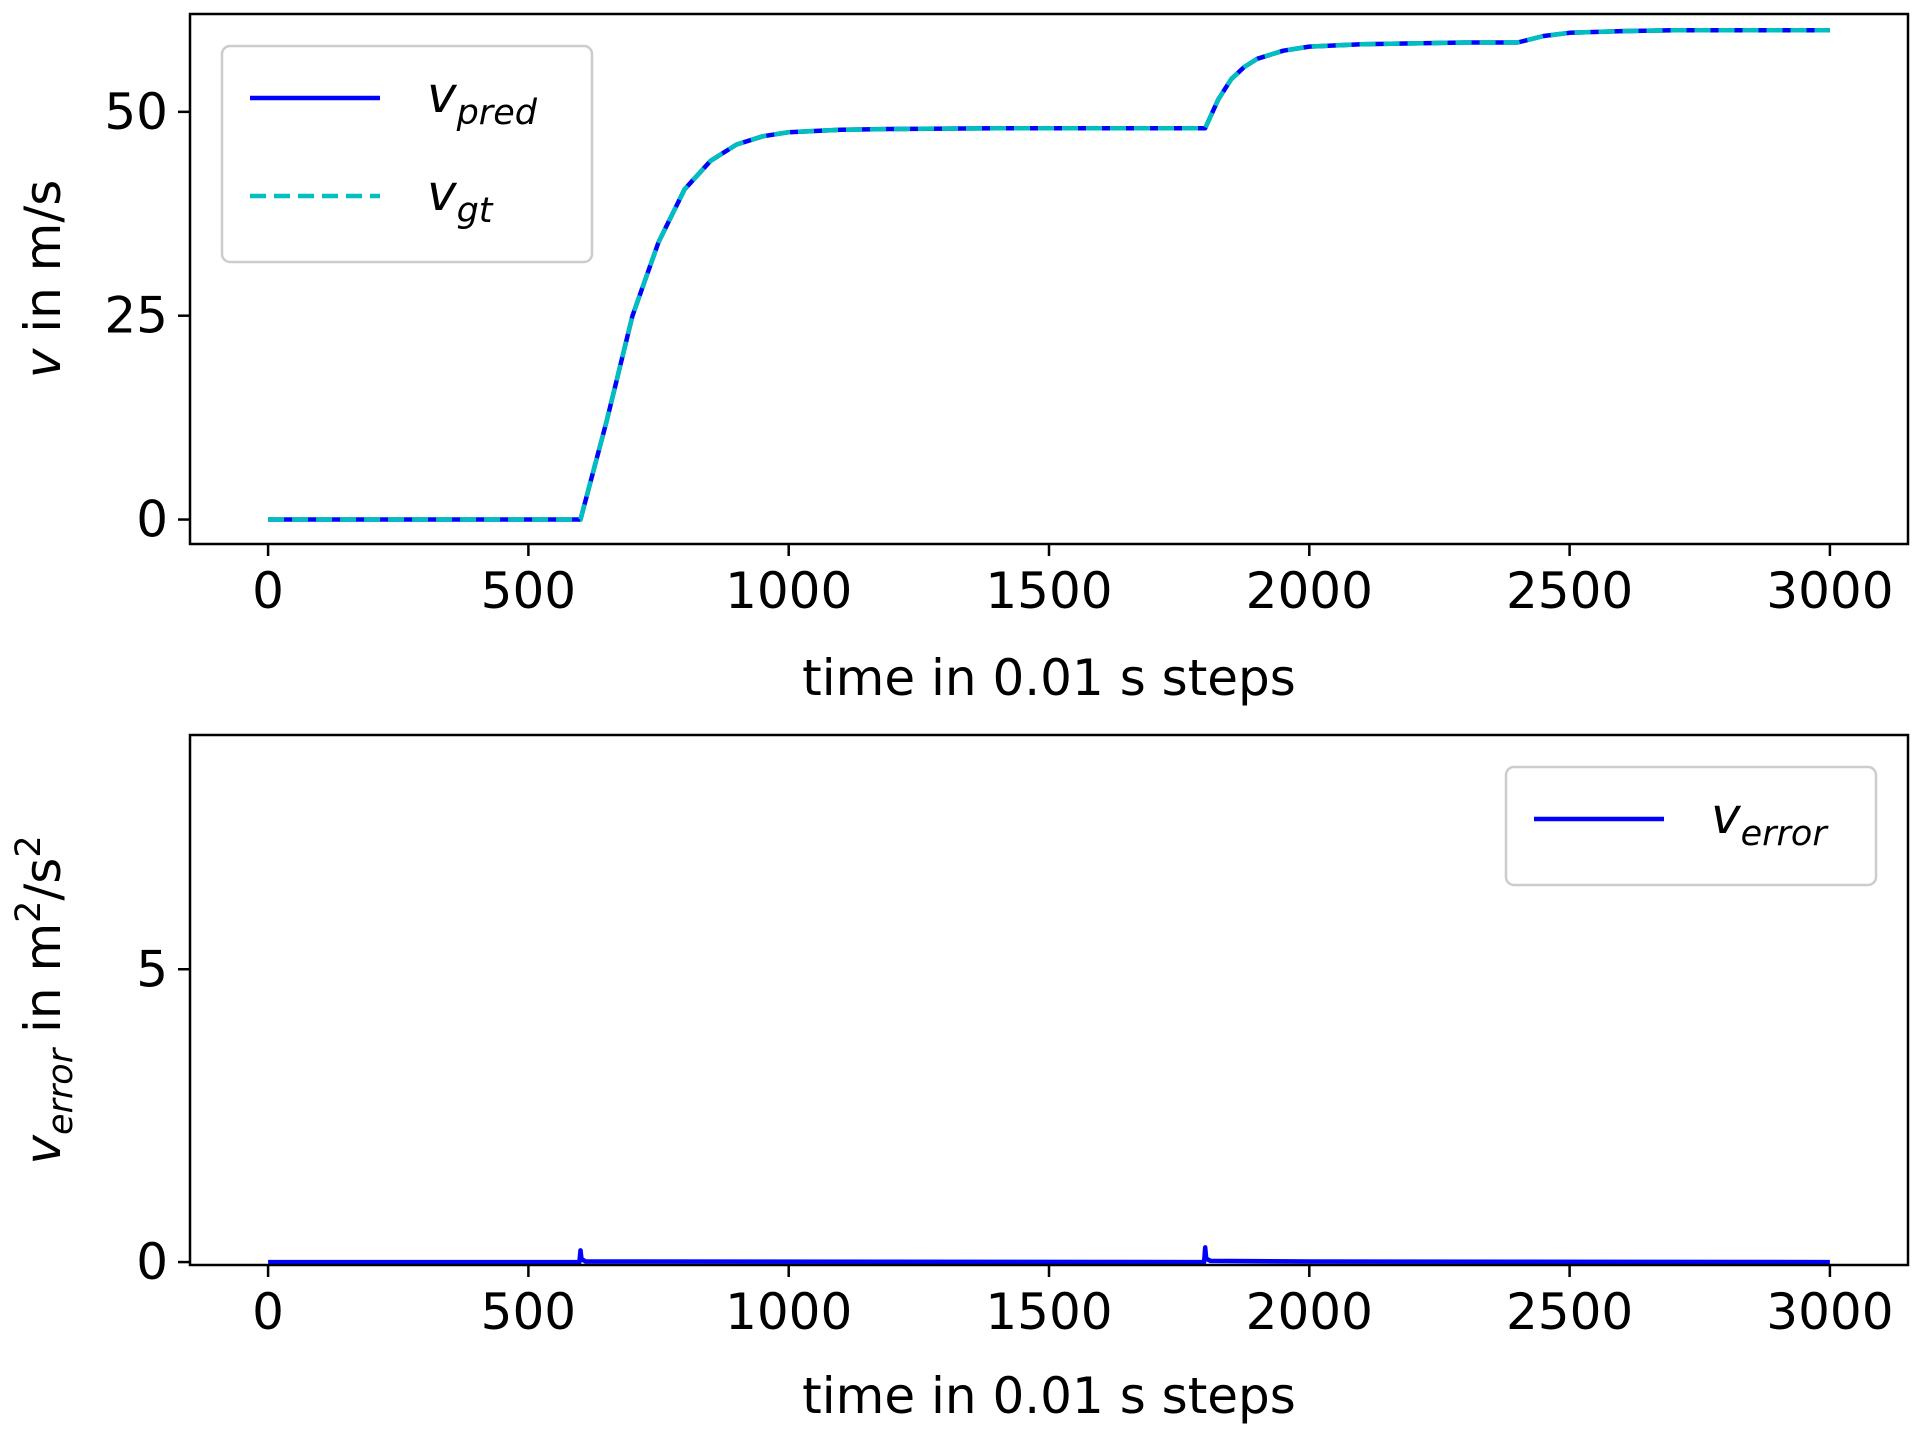 This screenshot has height=1440, width=1920. Describe the element at coordinates (163, 1115) in the screenshot. I see `bottom-y-ticks: 05` at that location.